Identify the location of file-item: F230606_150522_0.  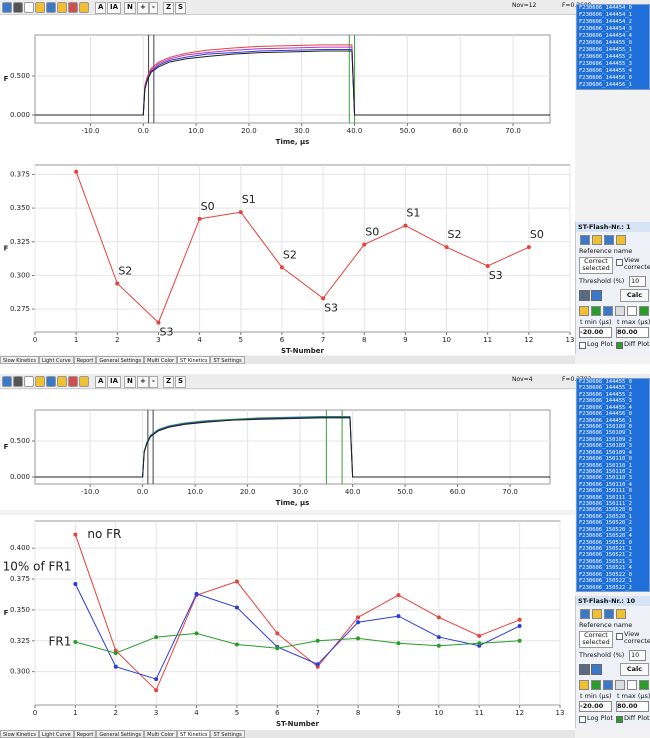
(605, 574).